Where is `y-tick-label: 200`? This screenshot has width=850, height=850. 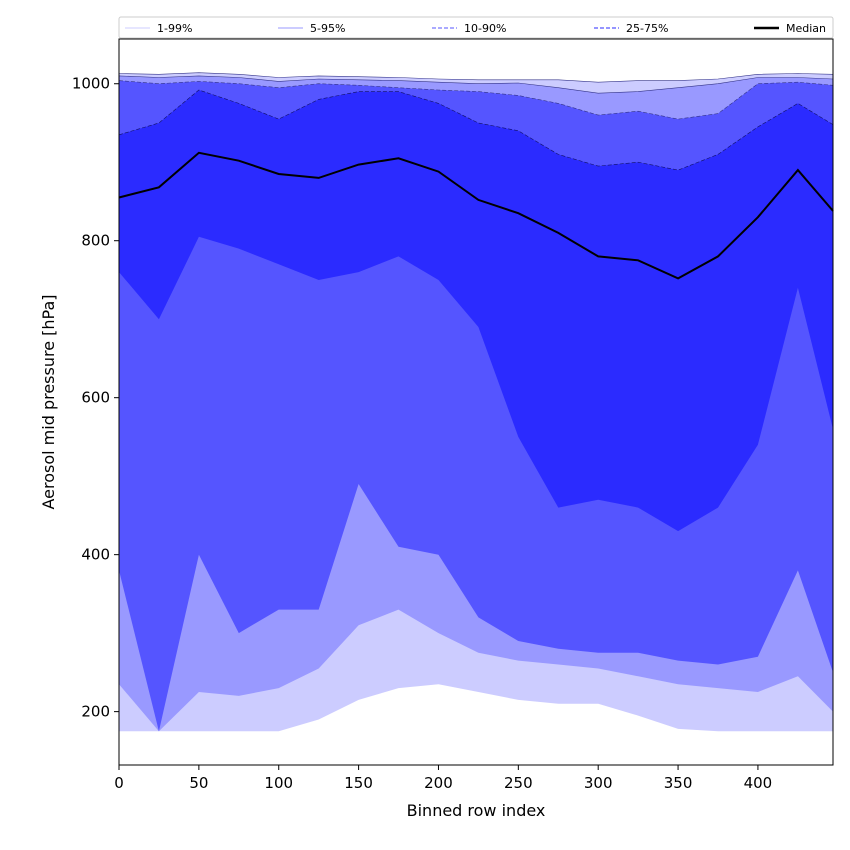 y-tick-label: 200 is located at coordinates (95, 712).